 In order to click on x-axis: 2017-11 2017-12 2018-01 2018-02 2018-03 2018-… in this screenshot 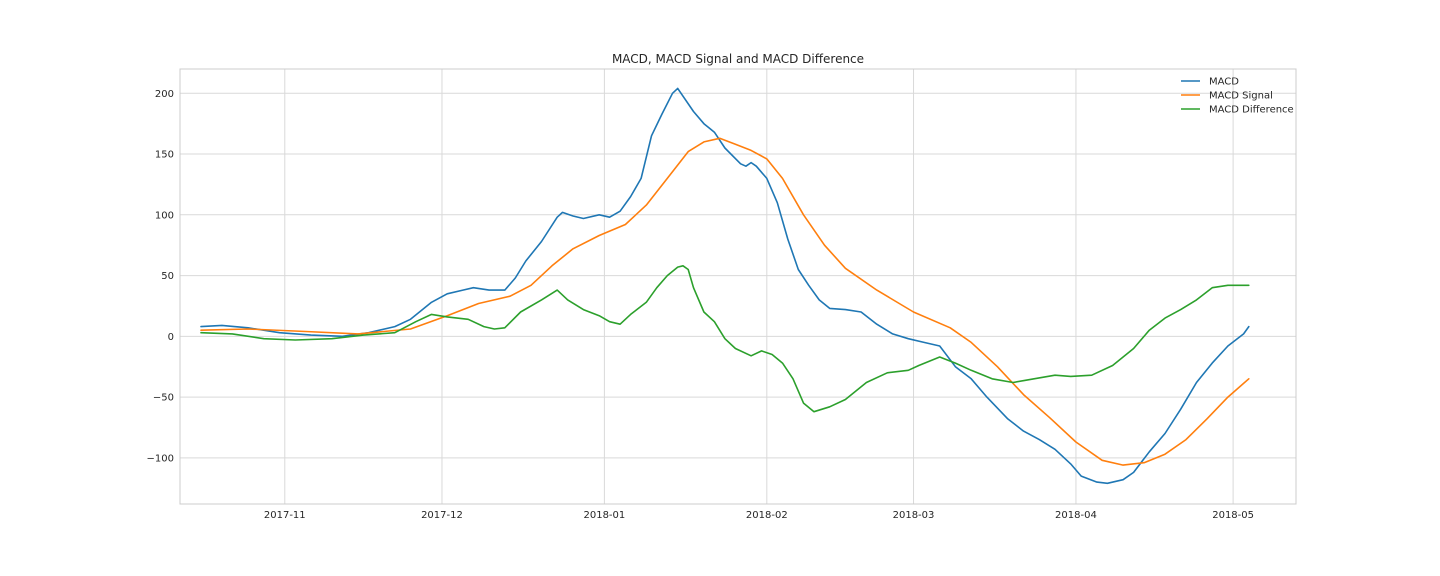, I will do `click(759, 515)`.